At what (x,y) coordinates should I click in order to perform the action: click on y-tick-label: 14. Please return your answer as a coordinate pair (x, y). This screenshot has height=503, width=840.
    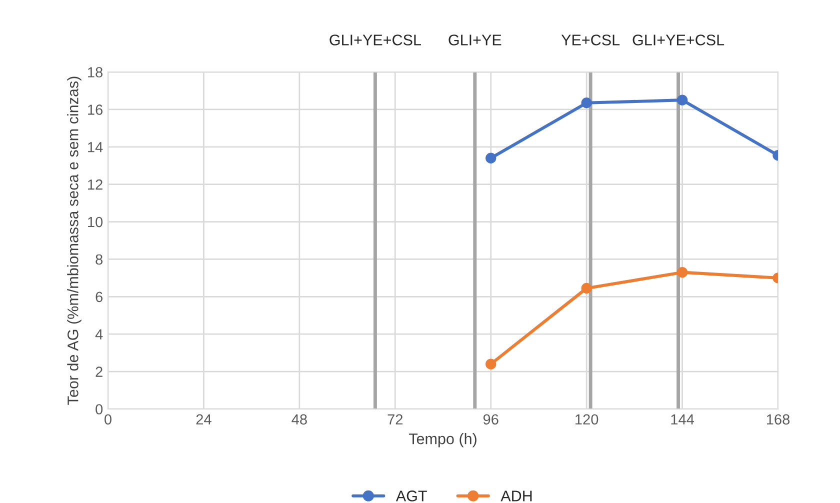
    Looking at the image, I should click on (95, 147).